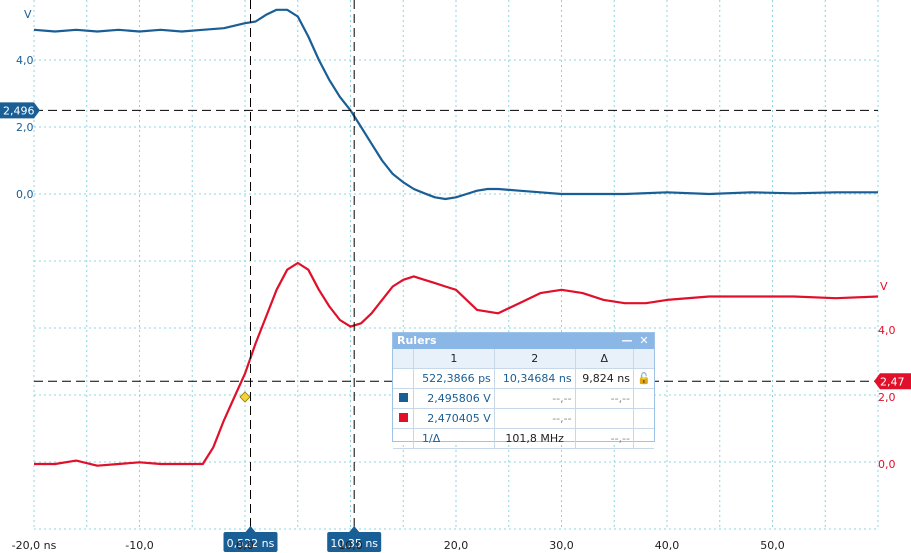 The height and width of the screenshot is (553, 911). What do you see at coordinates (34, 545) in the screenshot?
I see `x-tick-label: -20,0 ns` at bounding box center [34, 545].